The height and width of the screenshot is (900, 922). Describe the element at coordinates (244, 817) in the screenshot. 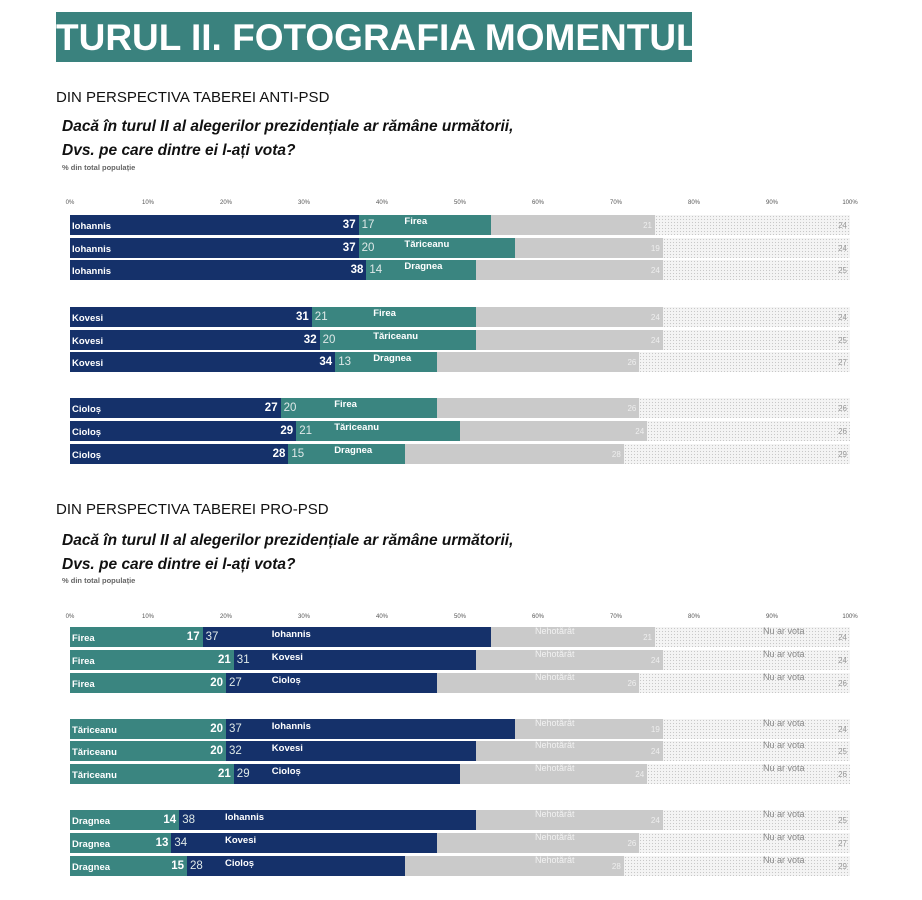

I see `candidate-b-label: Iohannis` at that location.